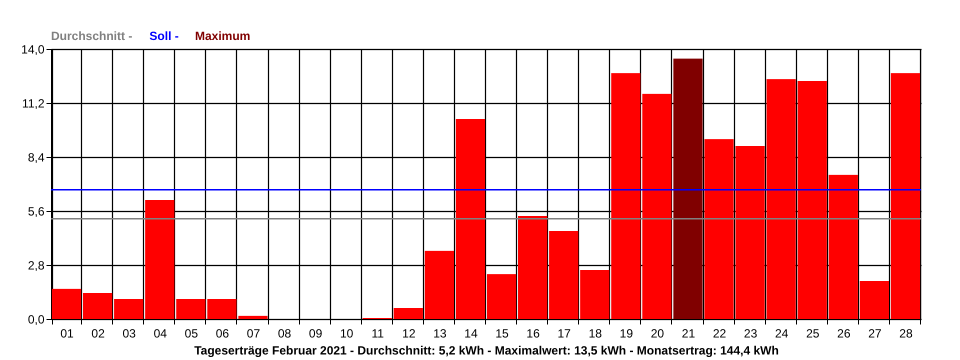  What do you see at coordinates (595, 333) in the screenshot?
I see `x-tick-label: 18` at bounding box center [595, 333].